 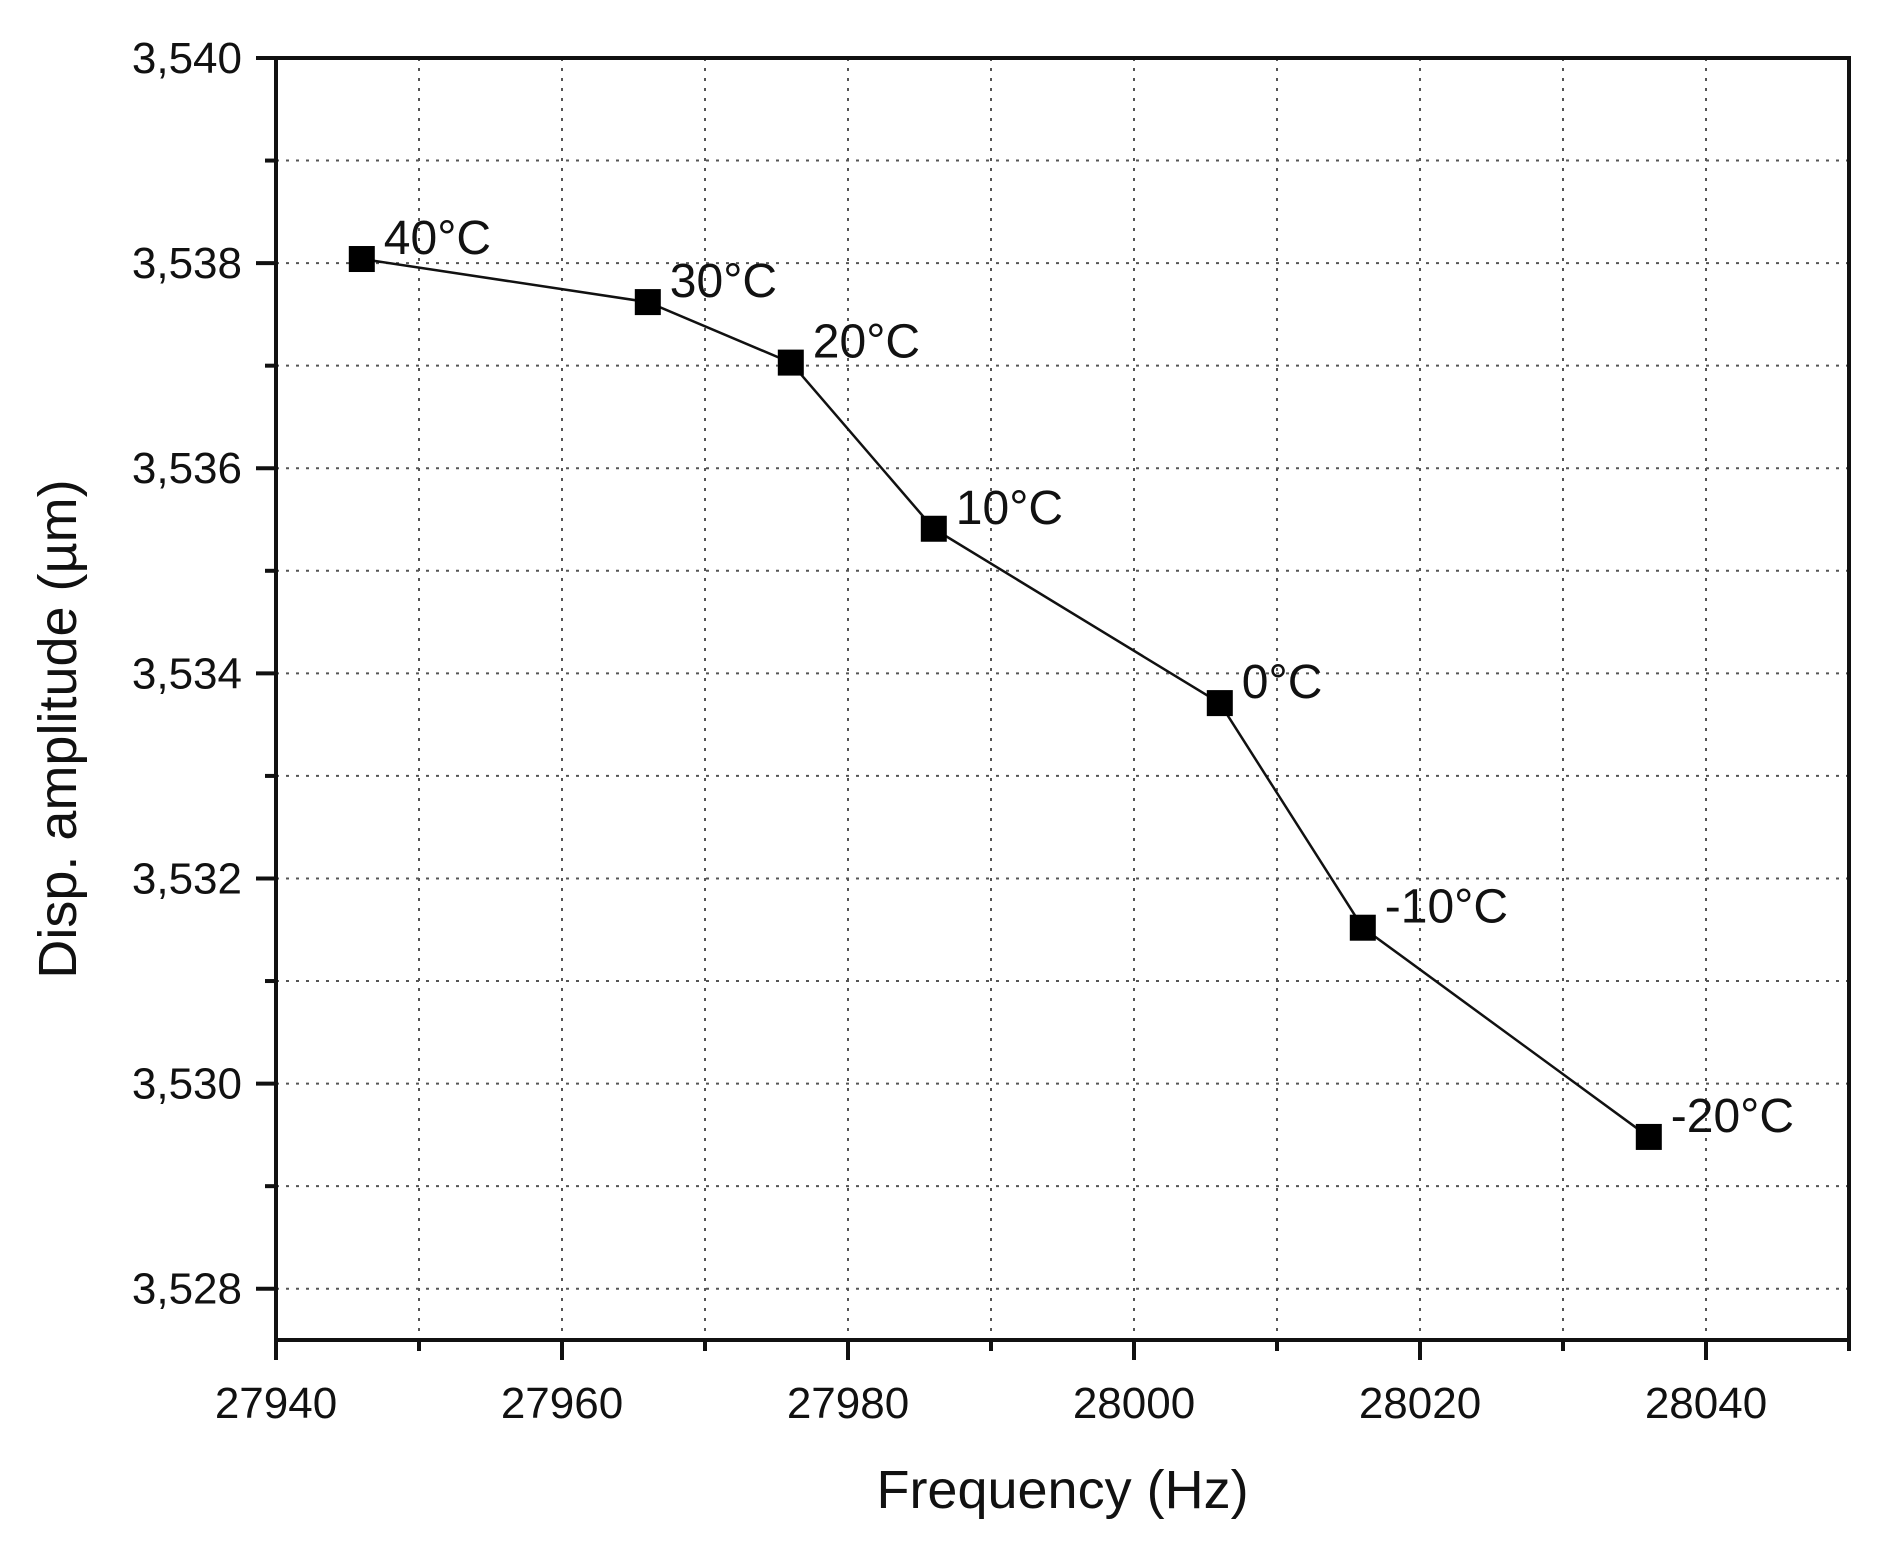 I want to click on x-tick-labels: 27940 27960 27980 28000 28020 28040, so click(x=991, y=1403).